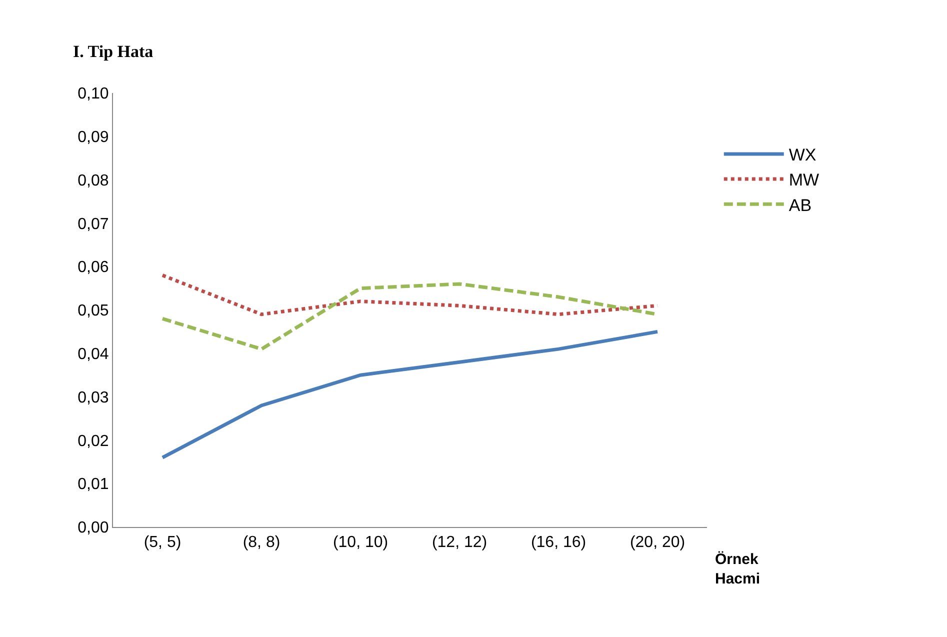 The image size is (947, 637). What do you see at coordinates (93, 224) in the screenshot?
I see `y-tick-label: 0,07` at bounding box center [93, 224].